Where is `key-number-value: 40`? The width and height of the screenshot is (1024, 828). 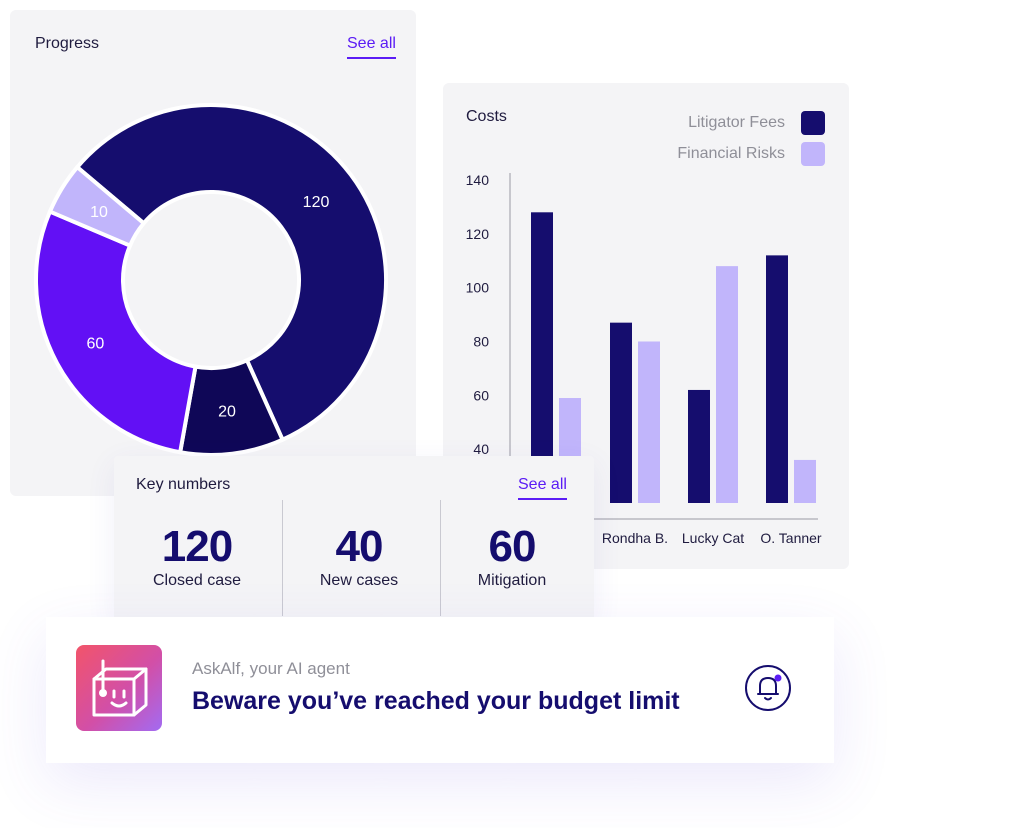 key-number-value: 40 is located at coordinates (359, 546).